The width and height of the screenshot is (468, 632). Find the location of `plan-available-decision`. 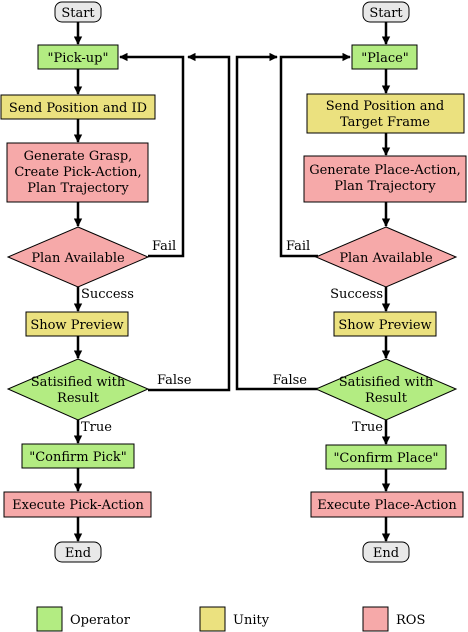

plan-available-decision is located at coordinates (78, 257).